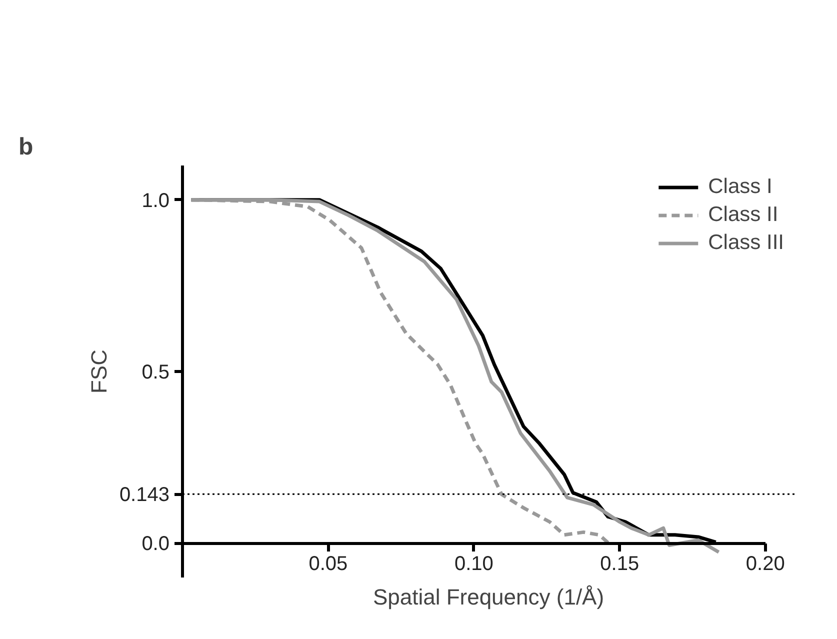  What do you see at coordinates (740, 187) in the screenshot?
I see `legend-label: Class I` at bounding box center [740, 187].